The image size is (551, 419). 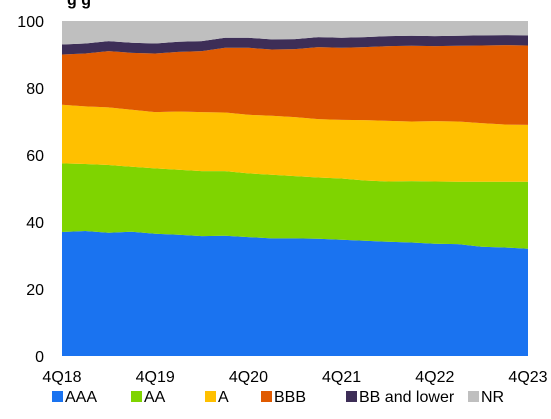 What do you see at coordinates (223, 397) in the screenshot?
I see `legend-label: A` at bounding box center [223, 397].